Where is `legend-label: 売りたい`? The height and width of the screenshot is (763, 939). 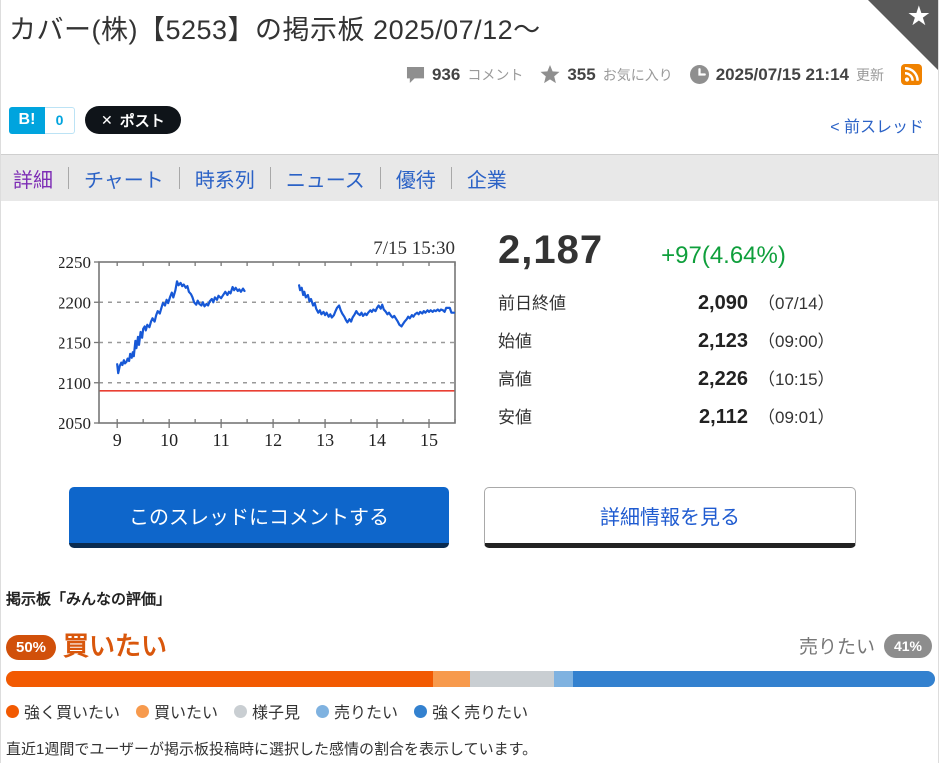 legend-label: 売りたい is located at coordinates (366, 713).